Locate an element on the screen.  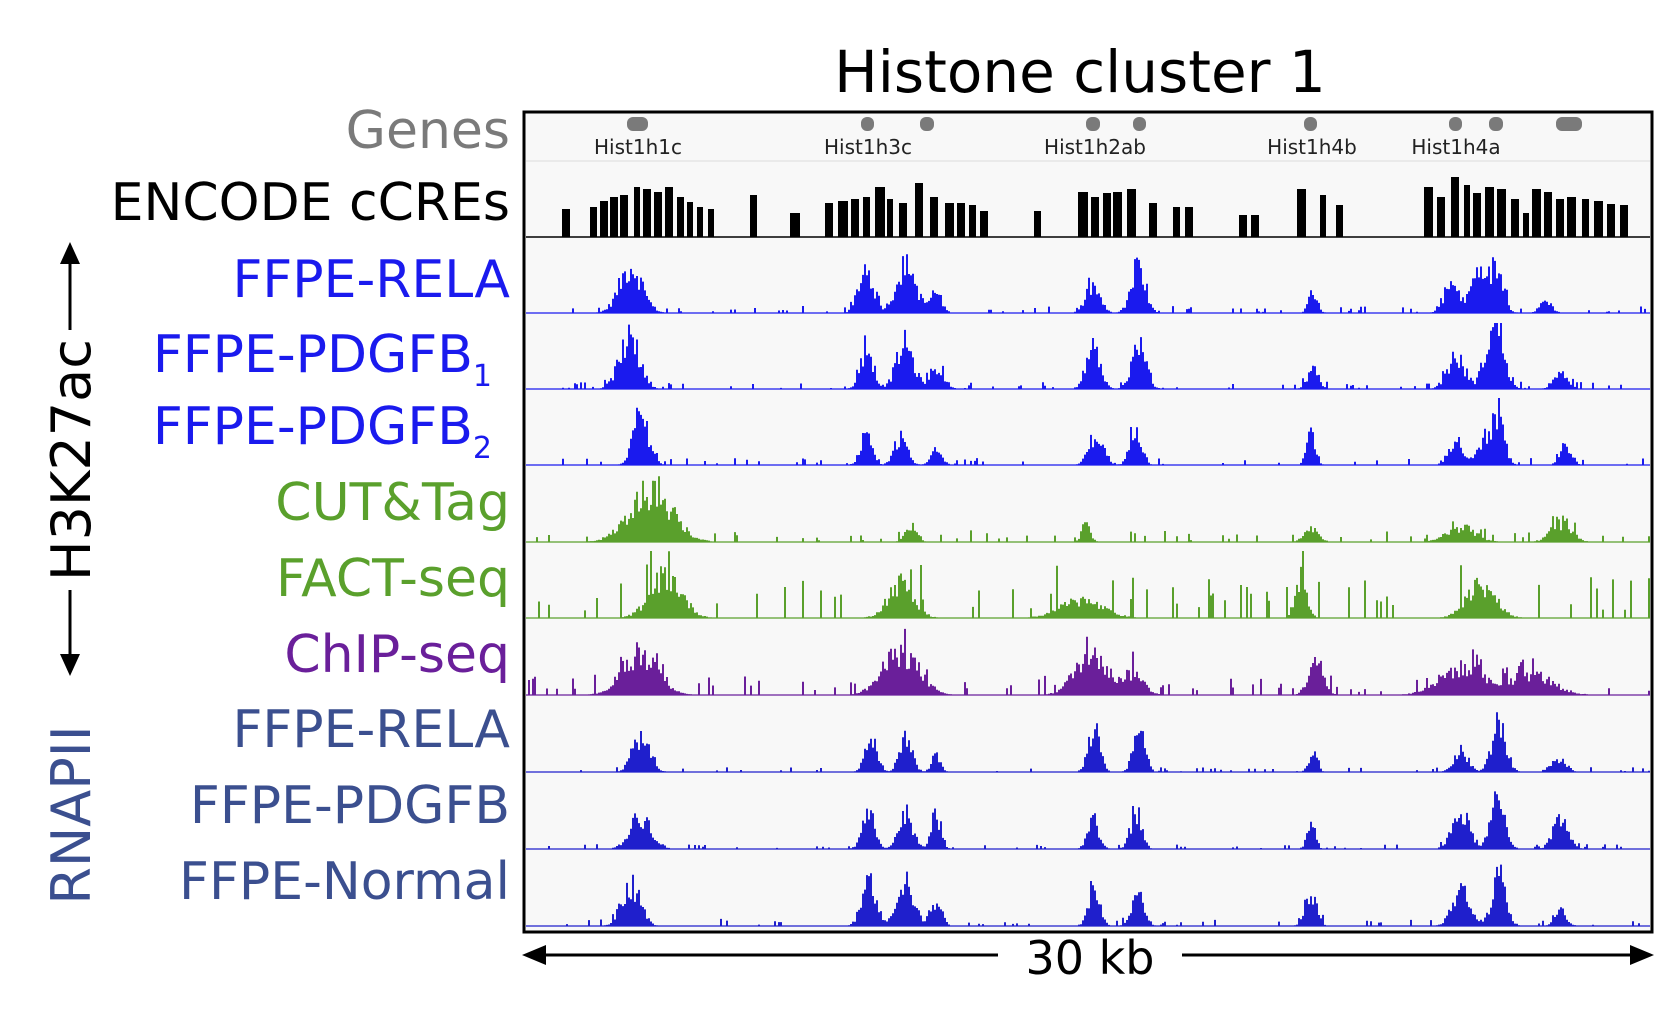
track-label-chipseq: ChIP-seq is located at coordinates (397, 655).